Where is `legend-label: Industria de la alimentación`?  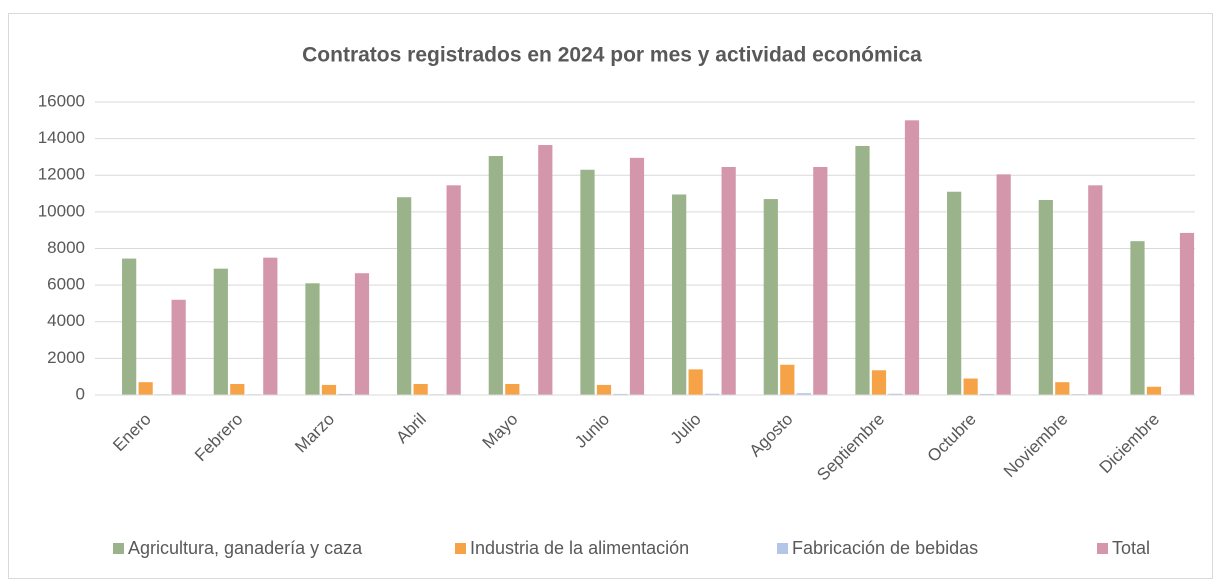 legend-label: Industria de la alimentación is located at coordinates (579, 548).